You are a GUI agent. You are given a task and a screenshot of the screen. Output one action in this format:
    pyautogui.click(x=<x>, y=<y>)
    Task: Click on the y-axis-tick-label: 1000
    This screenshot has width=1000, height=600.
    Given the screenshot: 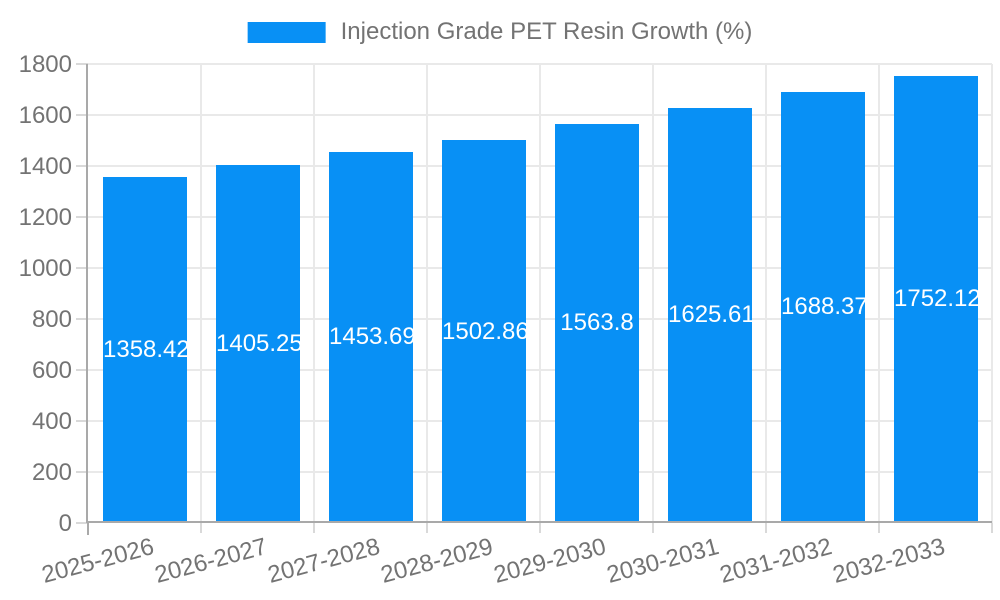 What is the action you would take?
    pyautogui.click(x=45, y=268)
    